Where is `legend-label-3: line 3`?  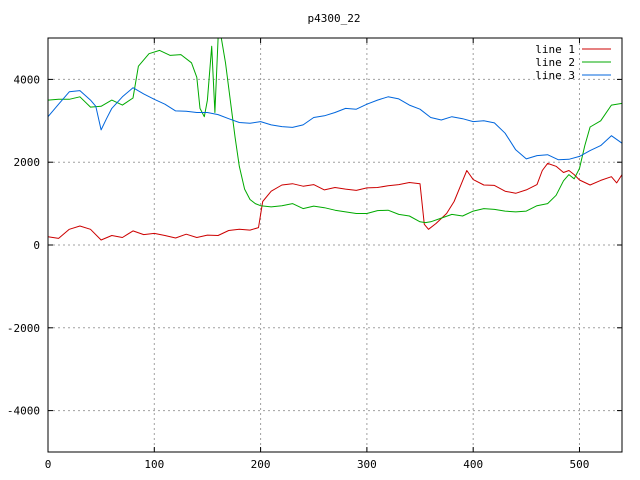
legend-label-3: line 3 is located at coordinates (555, 75).